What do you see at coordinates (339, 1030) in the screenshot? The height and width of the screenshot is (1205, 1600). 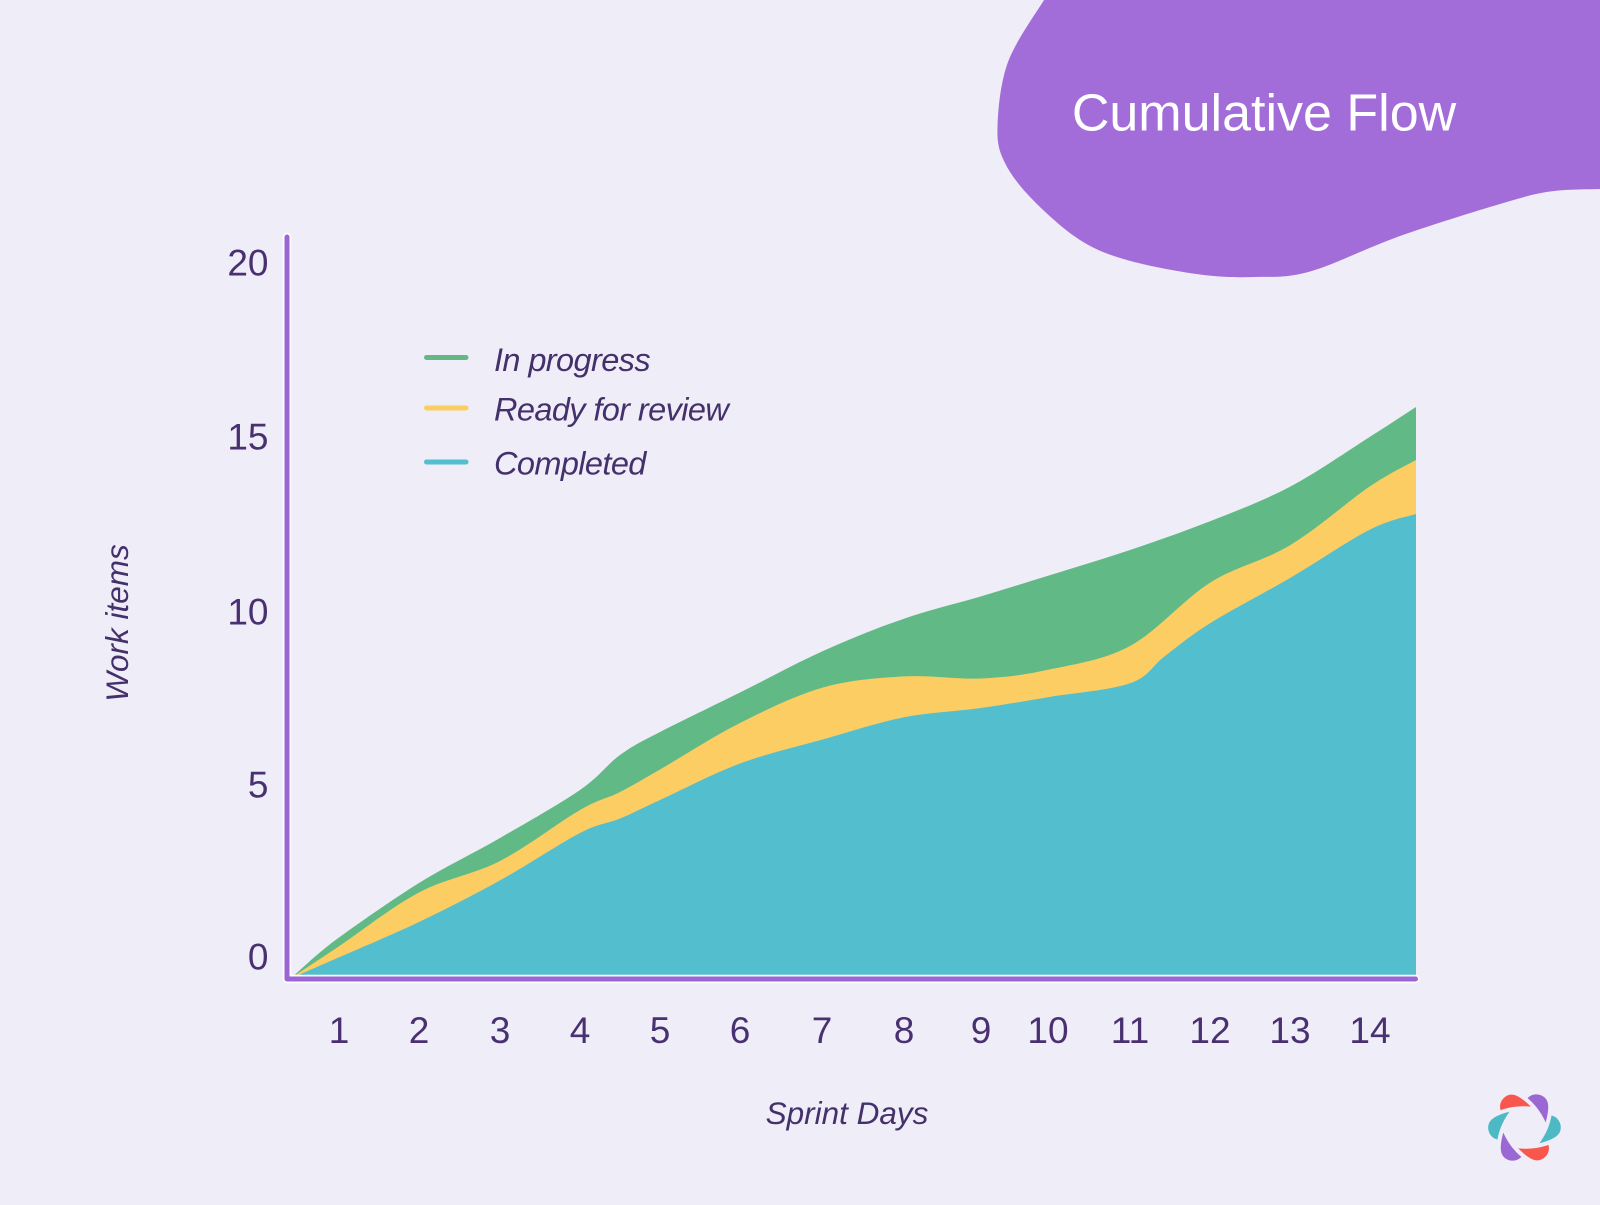 I see `svg-text: 1` at bounding box center [339, 1030].